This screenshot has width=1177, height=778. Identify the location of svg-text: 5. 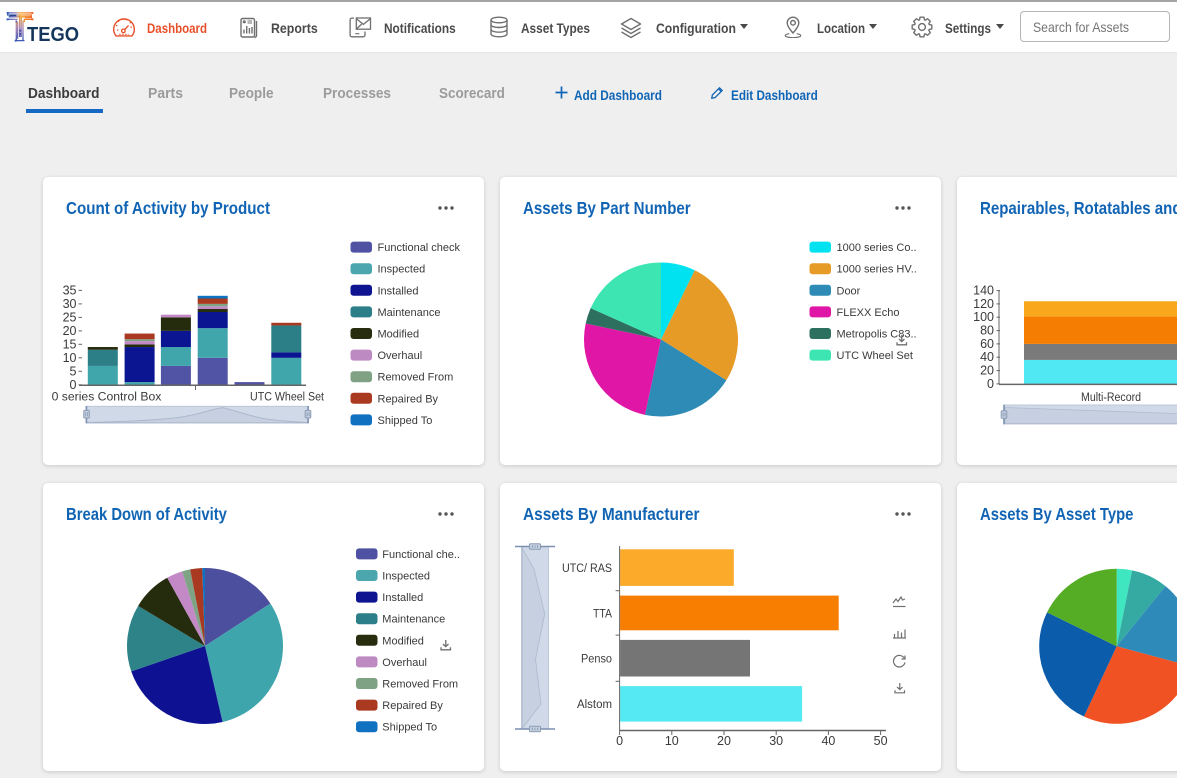
(73, 371).